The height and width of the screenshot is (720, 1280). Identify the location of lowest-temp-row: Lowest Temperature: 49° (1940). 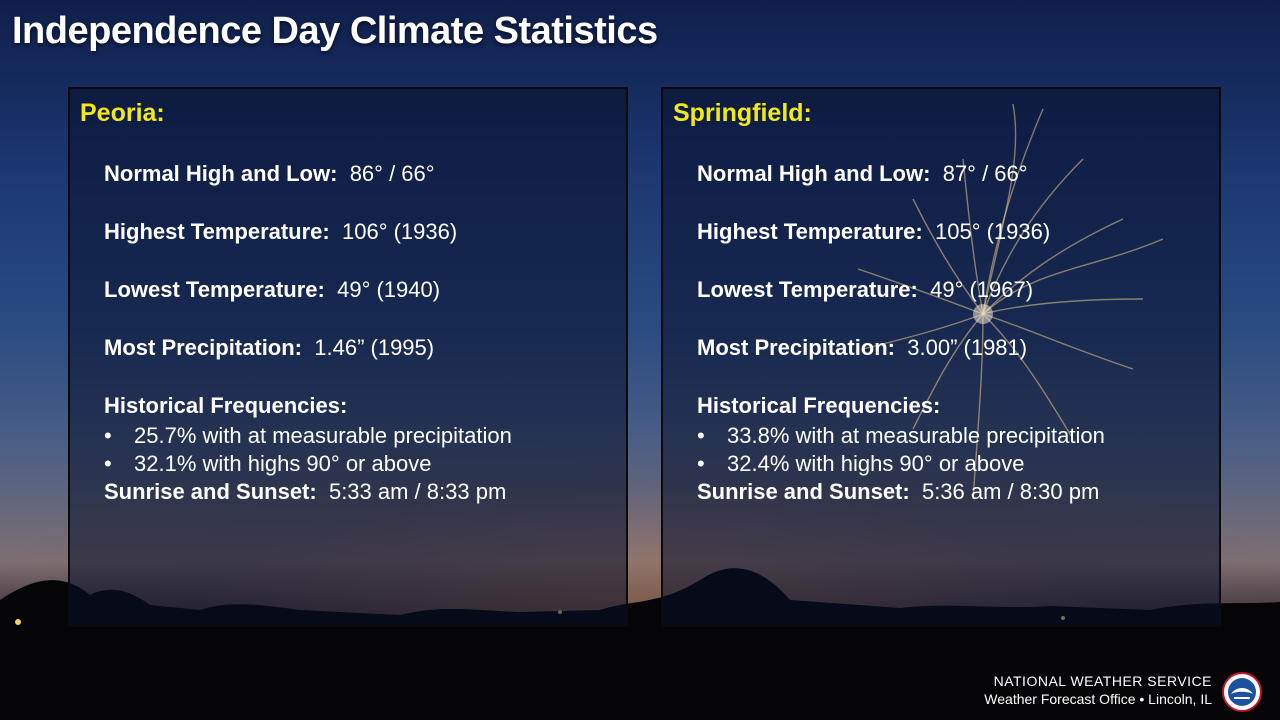
(359, 306).